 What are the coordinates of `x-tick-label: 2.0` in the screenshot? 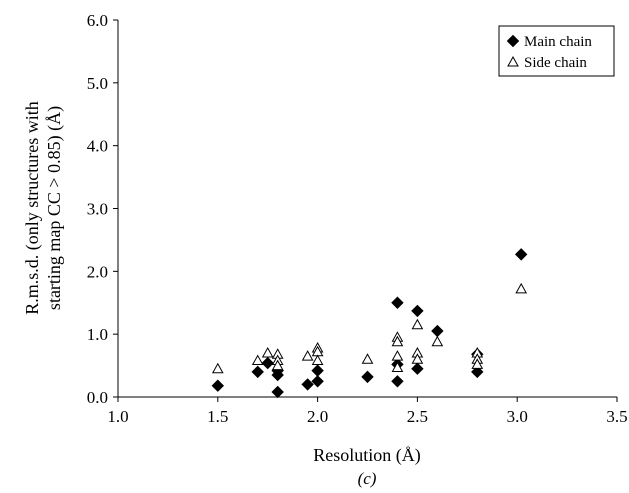 It's located at (317, 416).